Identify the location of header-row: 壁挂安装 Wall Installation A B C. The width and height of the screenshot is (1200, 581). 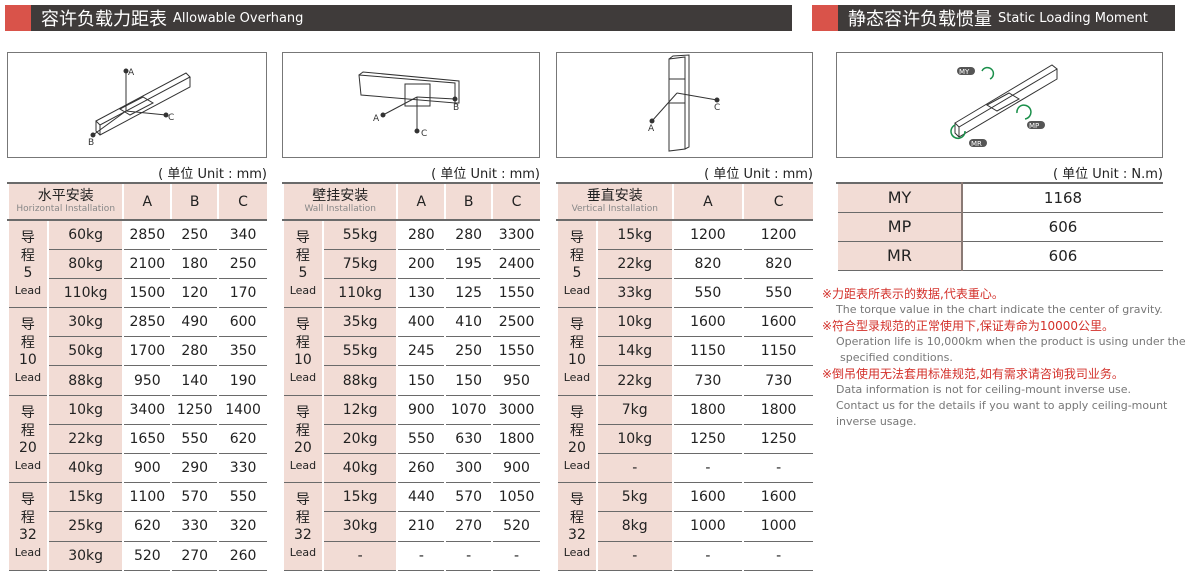
(410, 201).